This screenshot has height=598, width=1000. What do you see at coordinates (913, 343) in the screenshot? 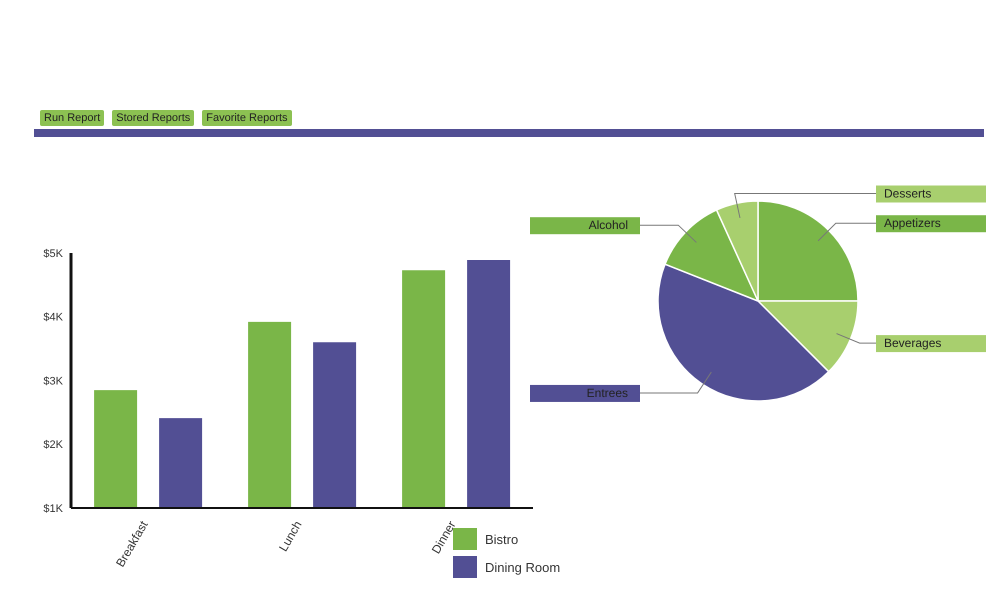
I see `slice-label: Beverages` at bounding box center [913, 343].